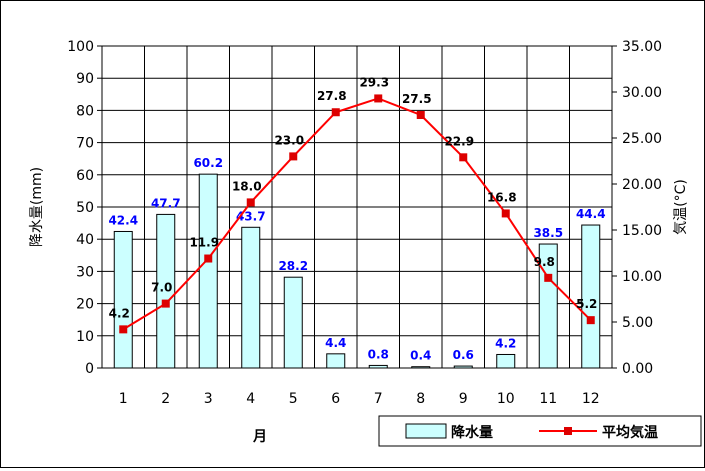  Describe the element at coordinates (637, 369) in the screenshot. I see `right-tick-label: 0.00` at that location.